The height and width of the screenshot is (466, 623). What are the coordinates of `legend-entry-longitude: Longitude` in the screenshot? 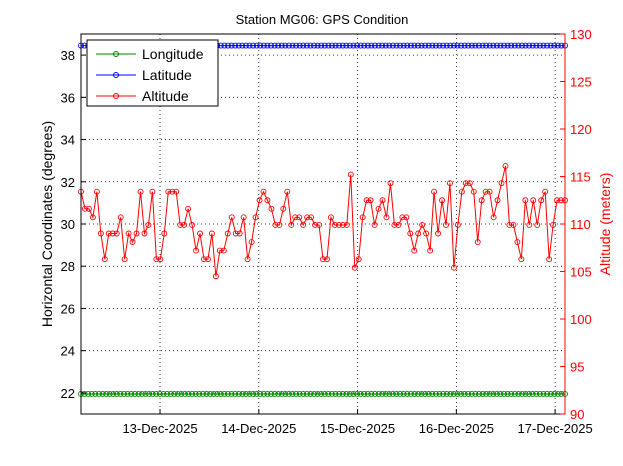 It's located at (150, 54).